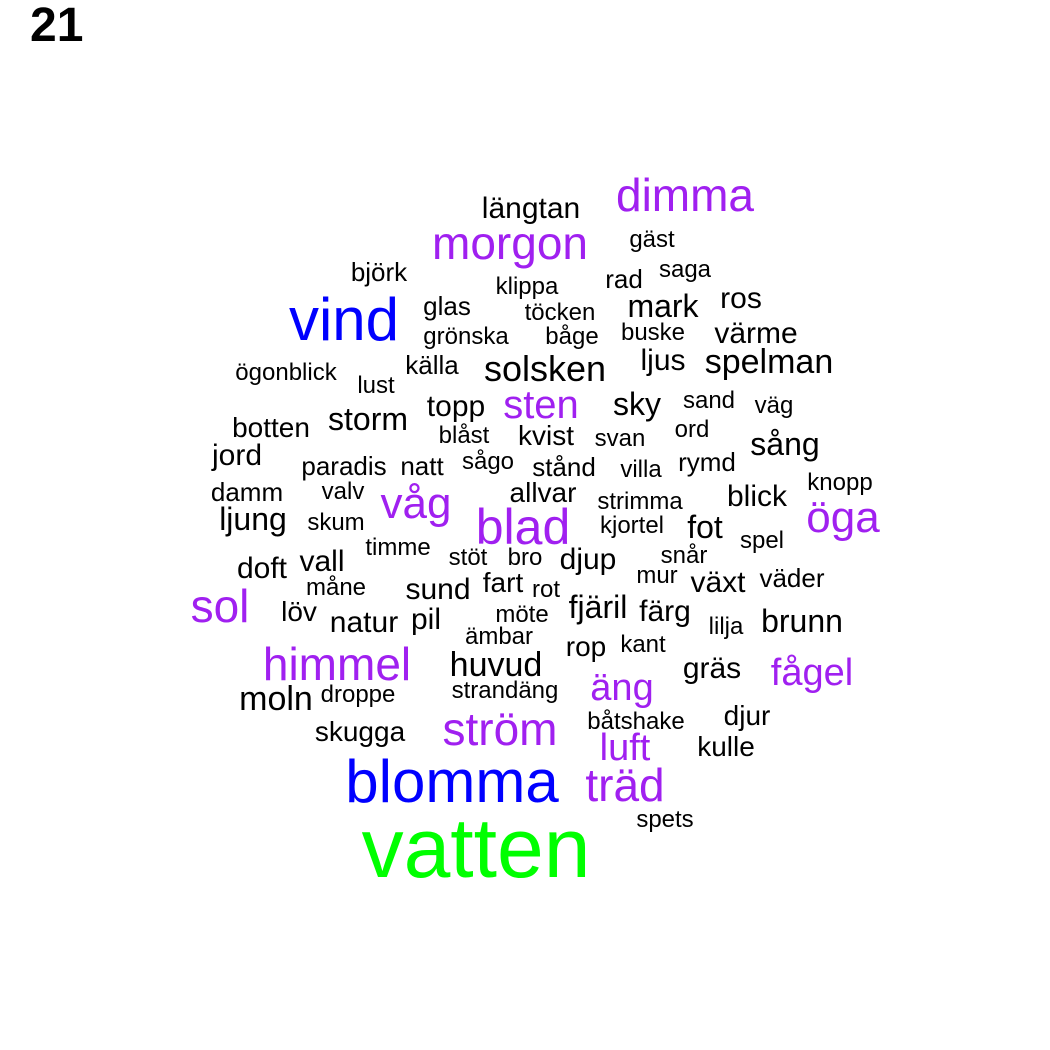 The width and height of the screenshot is (1050, 1050). Describe the element at coordinates (663, 306) in the screenshot. I see `cloud-word: mark` at that location.